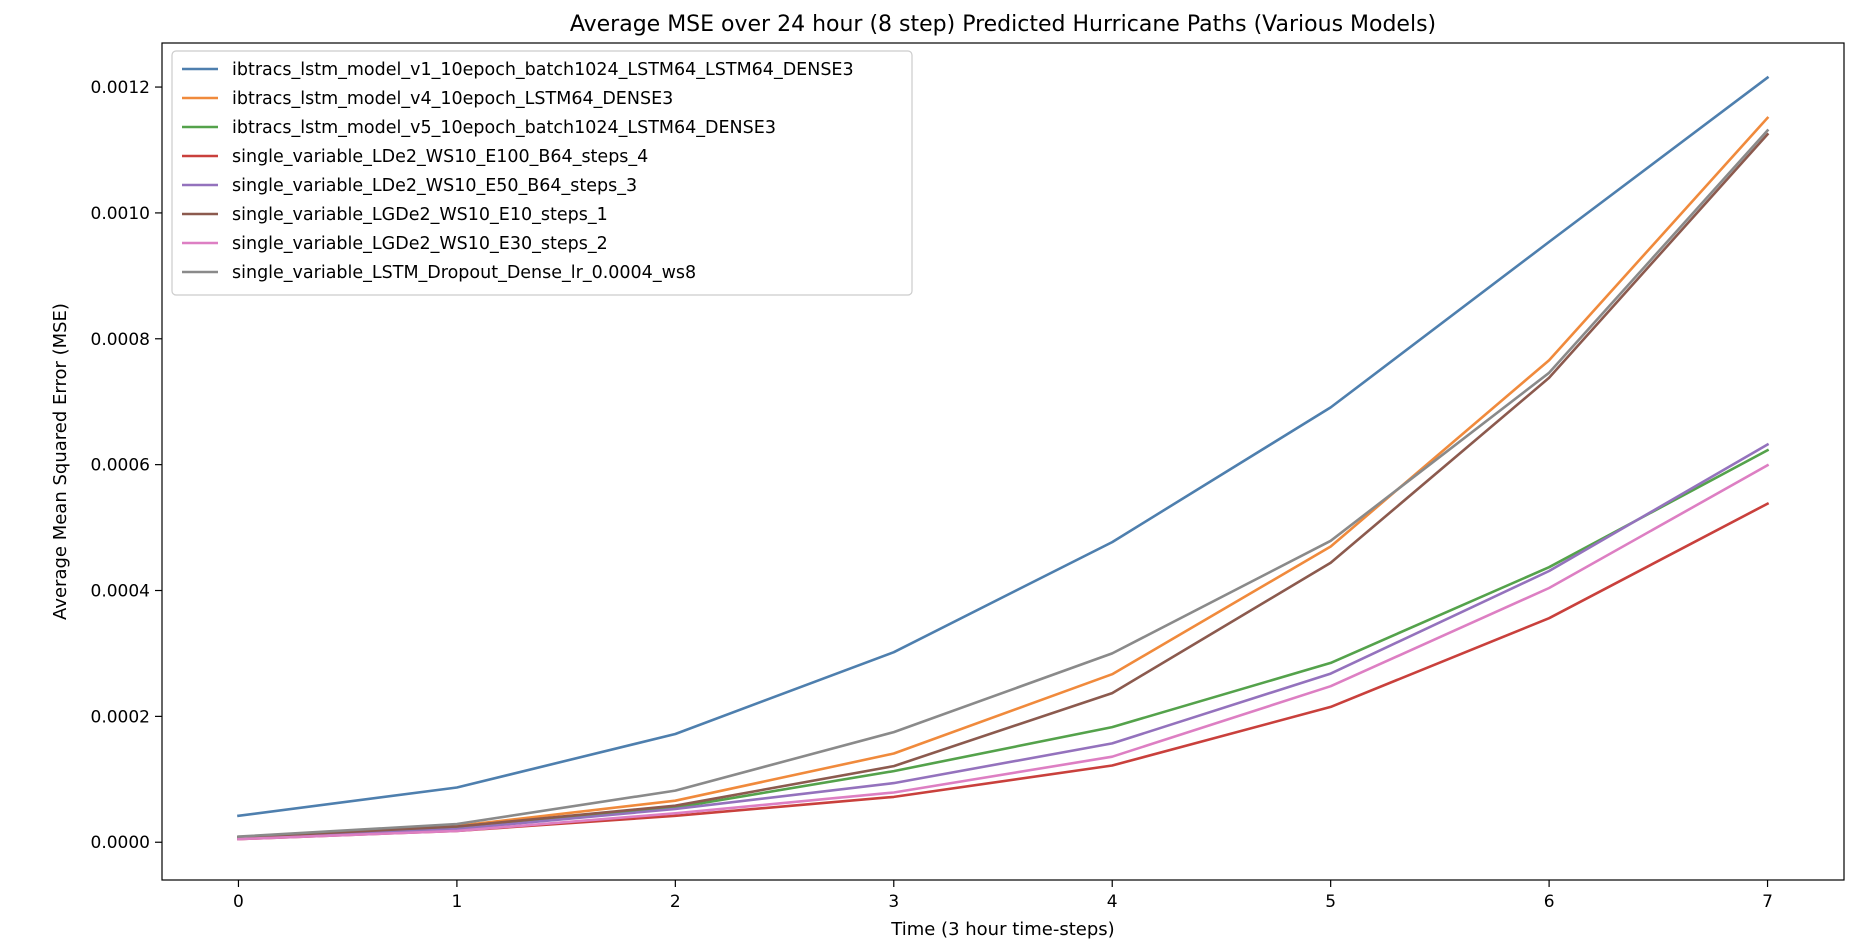  What do you see at coordinates (238, 902) in the screenshot?
I see `x-tick-label: 0` at bounding box center [238, 902].